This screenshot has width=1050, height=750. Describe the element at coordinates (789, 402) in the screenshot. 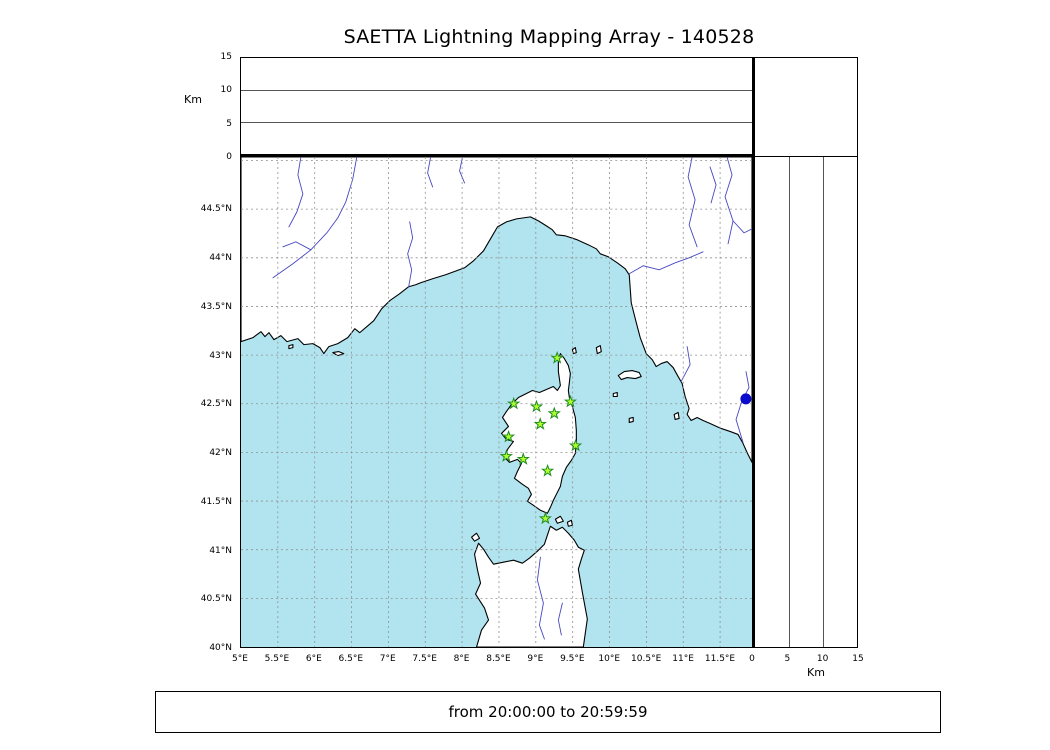

I see `altitude-gridline-5km-vertical` at that location.